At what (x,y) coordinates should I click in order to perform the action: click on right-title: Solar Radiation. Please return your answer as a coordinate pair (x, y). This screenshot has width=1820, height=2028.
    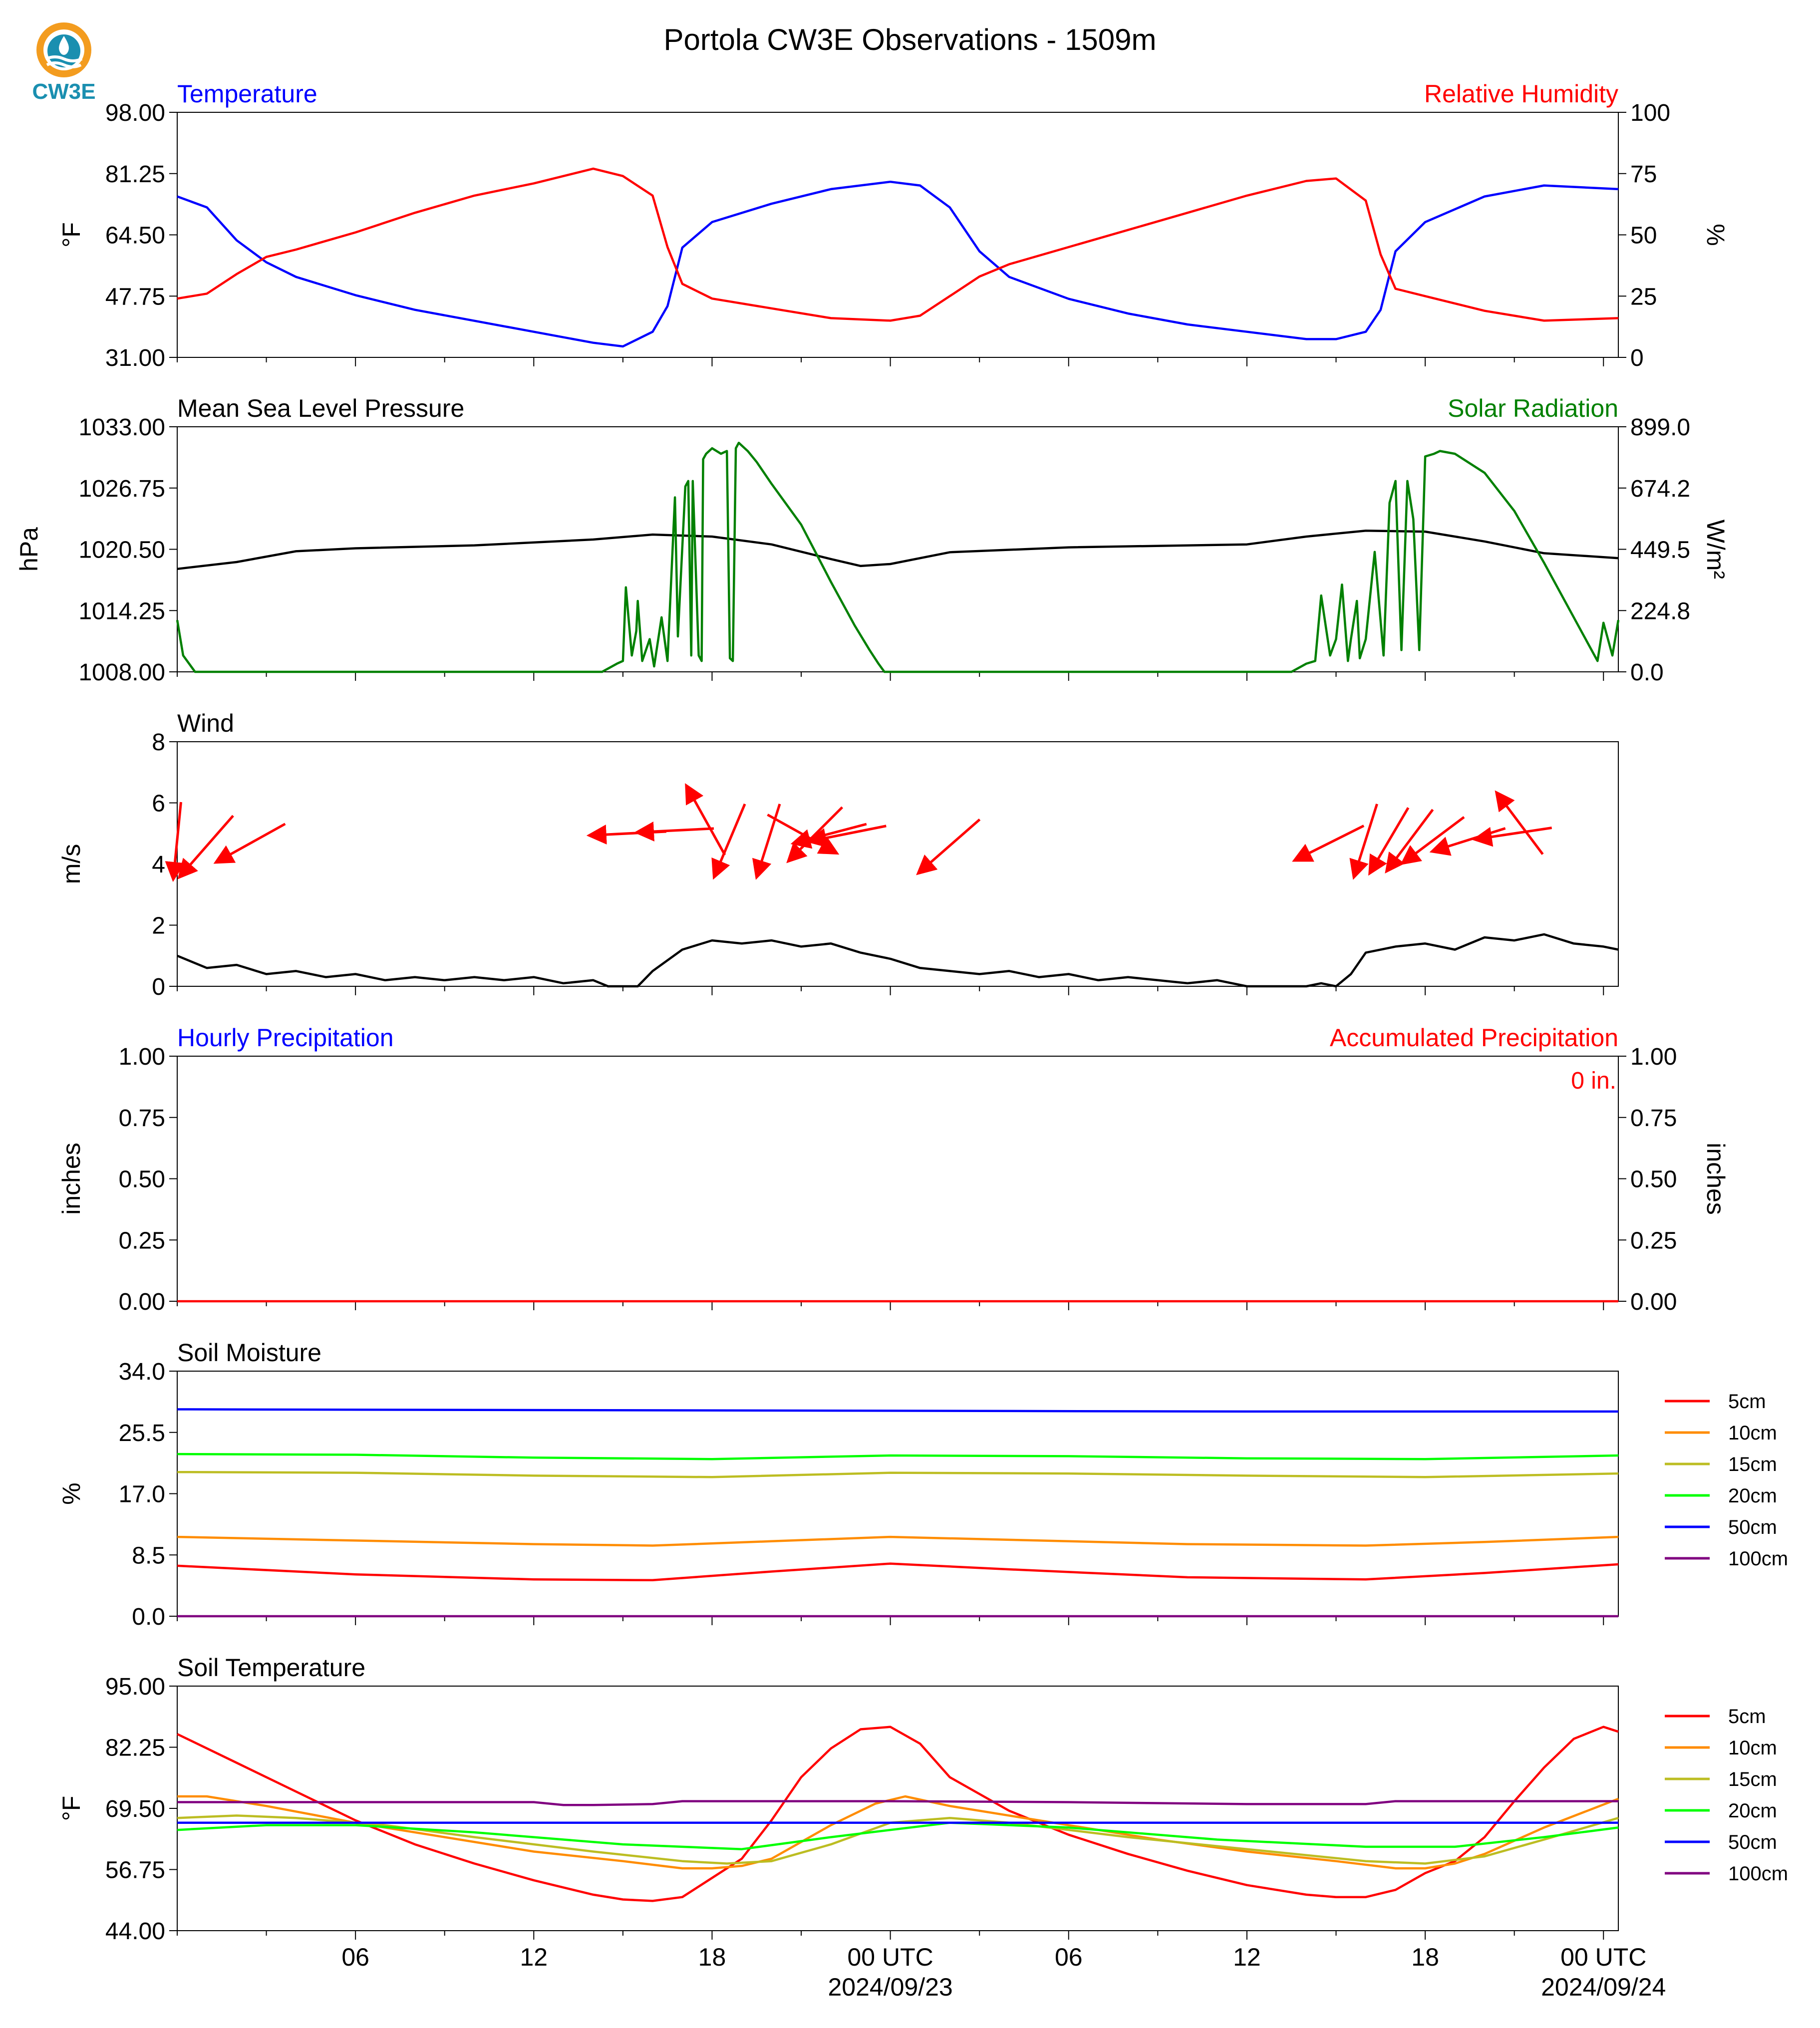
    Looking at the image, I should click on (1533, 408).